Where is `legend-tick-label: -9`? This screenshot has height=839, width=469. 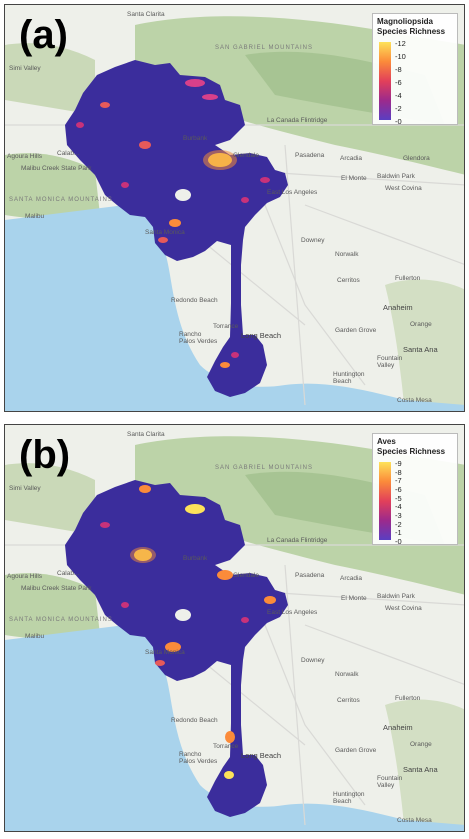
legend-tick-label: -9 is located at coordinates (398, 463).